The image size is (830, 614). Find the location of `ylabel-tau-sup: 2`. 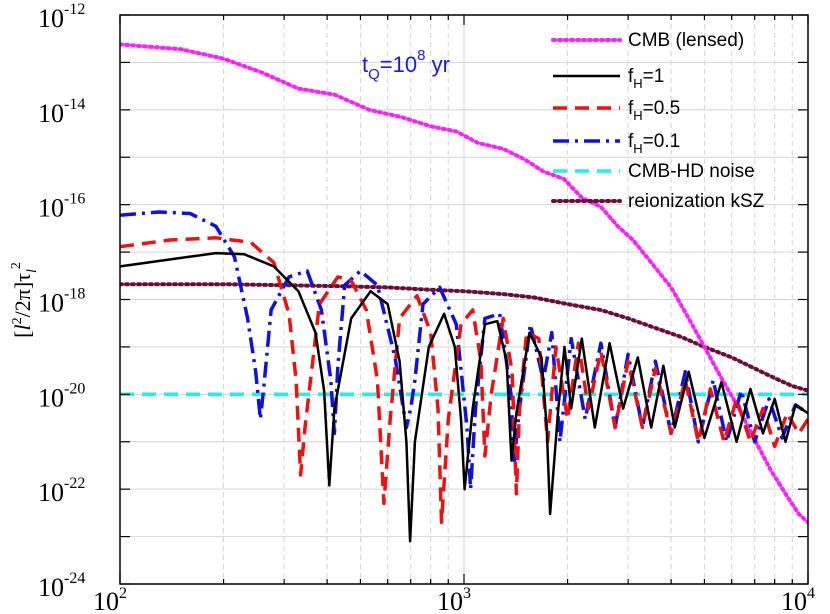

ylabel-tau-sup: 2 is located at coordinates (16, 265).